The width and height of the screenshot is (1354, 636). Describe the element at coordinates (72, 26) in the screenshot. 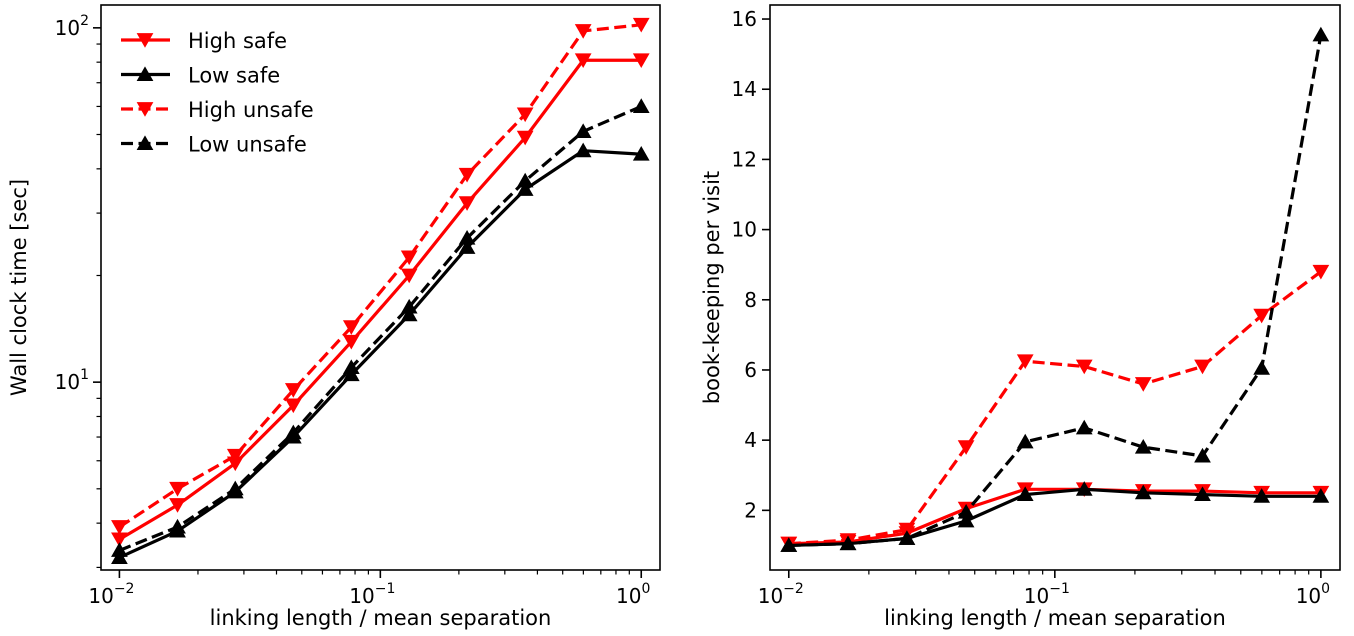

I see `y-tick-label: 10²` at that location.